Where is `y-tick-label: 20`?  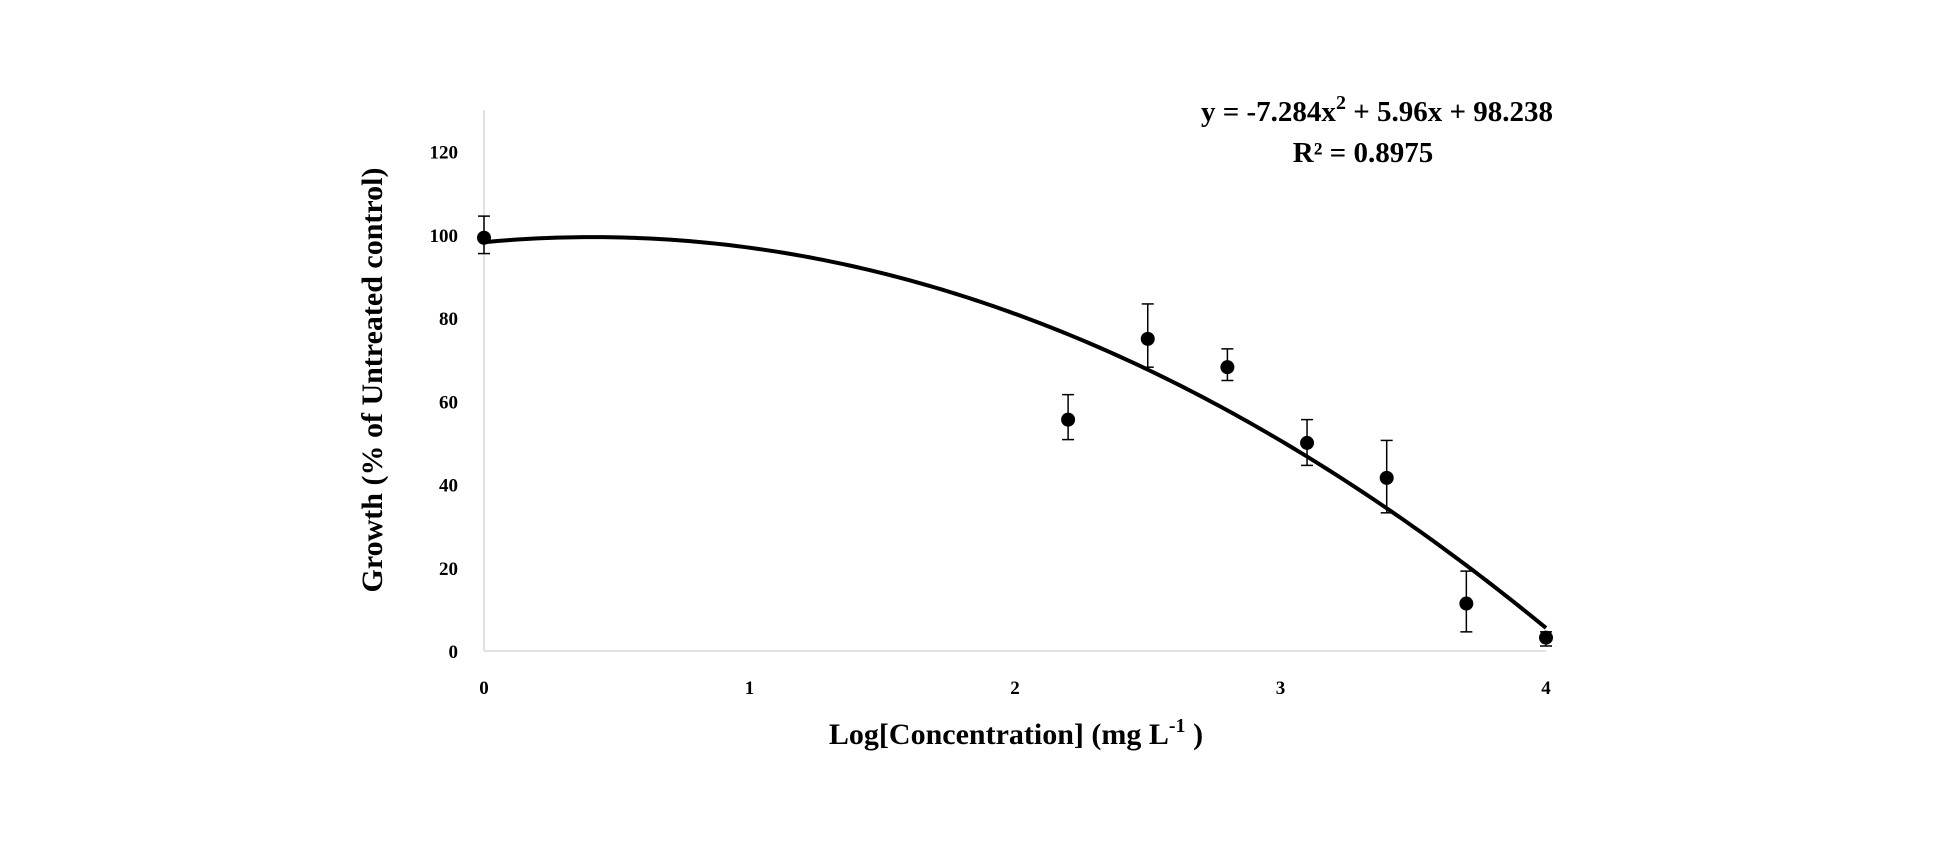
y-tick-label: 20 is located at coordinates (448, 569).